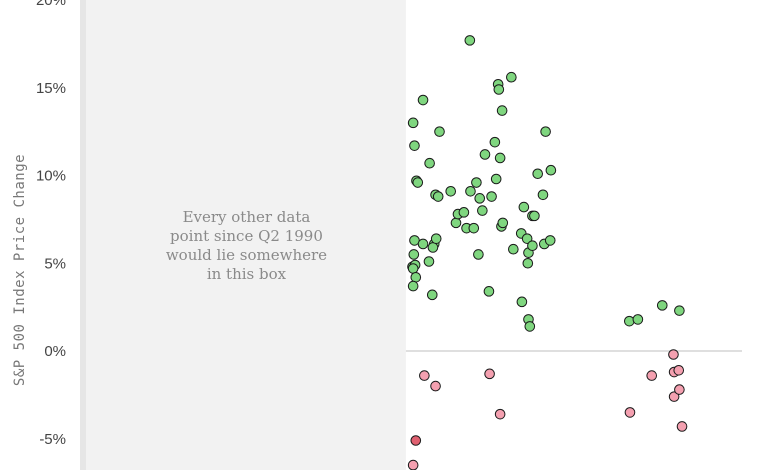 This screenshot has height=470, width=780. Describe the element at coordinates (51, 224) in the screenshot. I see `y-tick-labels: 20% 15% 10% 5% 0% -5%` at that location.